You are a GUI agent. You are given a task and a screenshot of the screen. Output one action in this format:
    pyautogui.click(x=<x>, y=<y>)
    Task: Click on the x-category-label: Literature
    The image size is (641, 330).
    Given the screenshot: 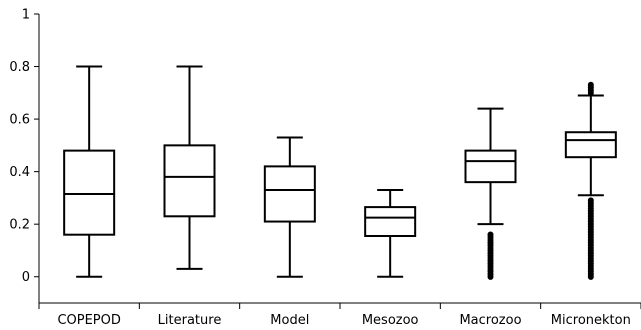 What is the action you would take?
    pyautogui.click(x=190, y=320)
    